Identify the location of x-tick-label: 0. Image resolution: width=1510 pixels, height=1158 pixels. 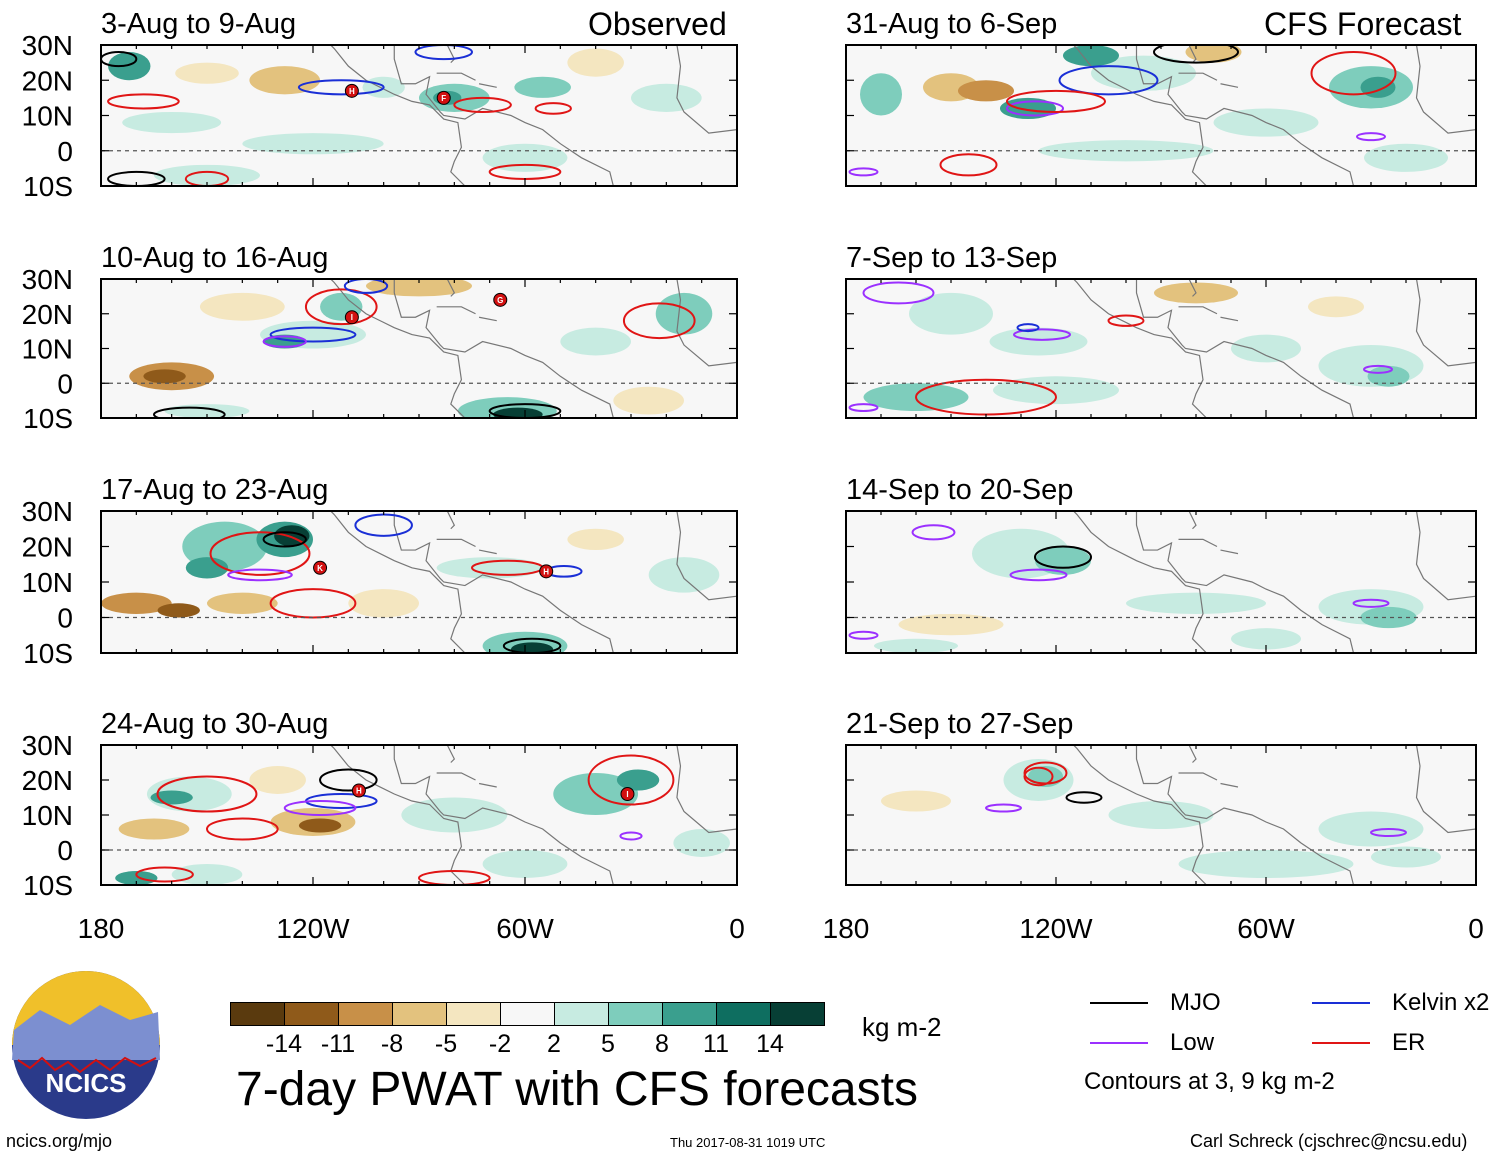
(1476, 928).